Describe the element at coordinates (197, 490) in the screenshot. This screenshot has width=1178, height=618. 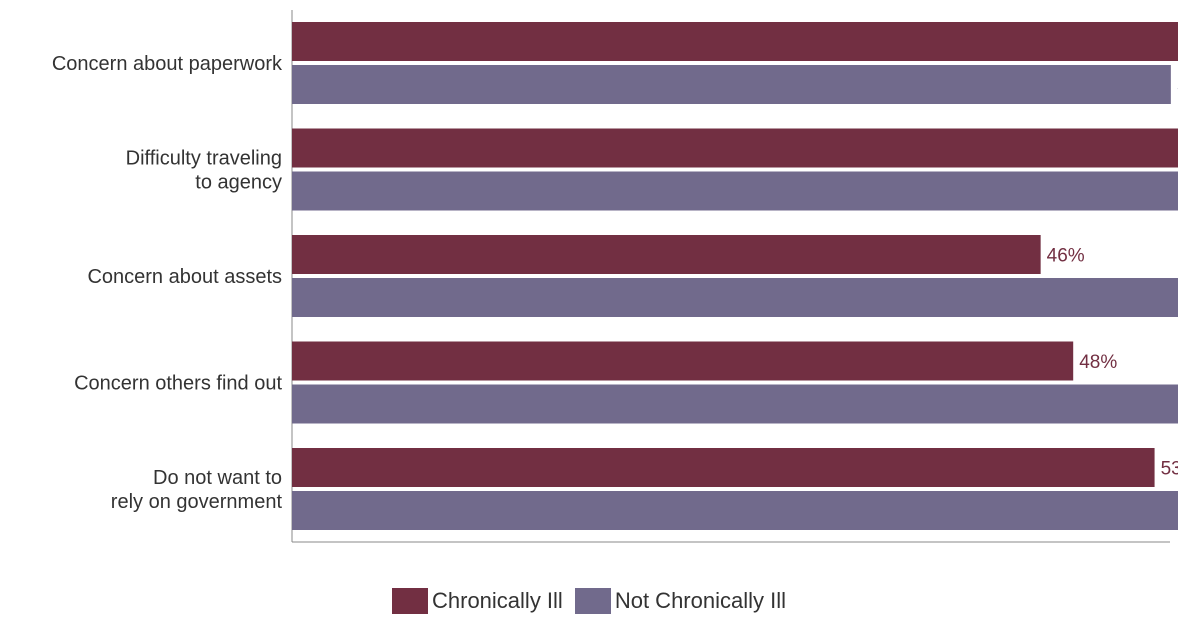
I see `category-label: Do not want to rely on government` at that location.